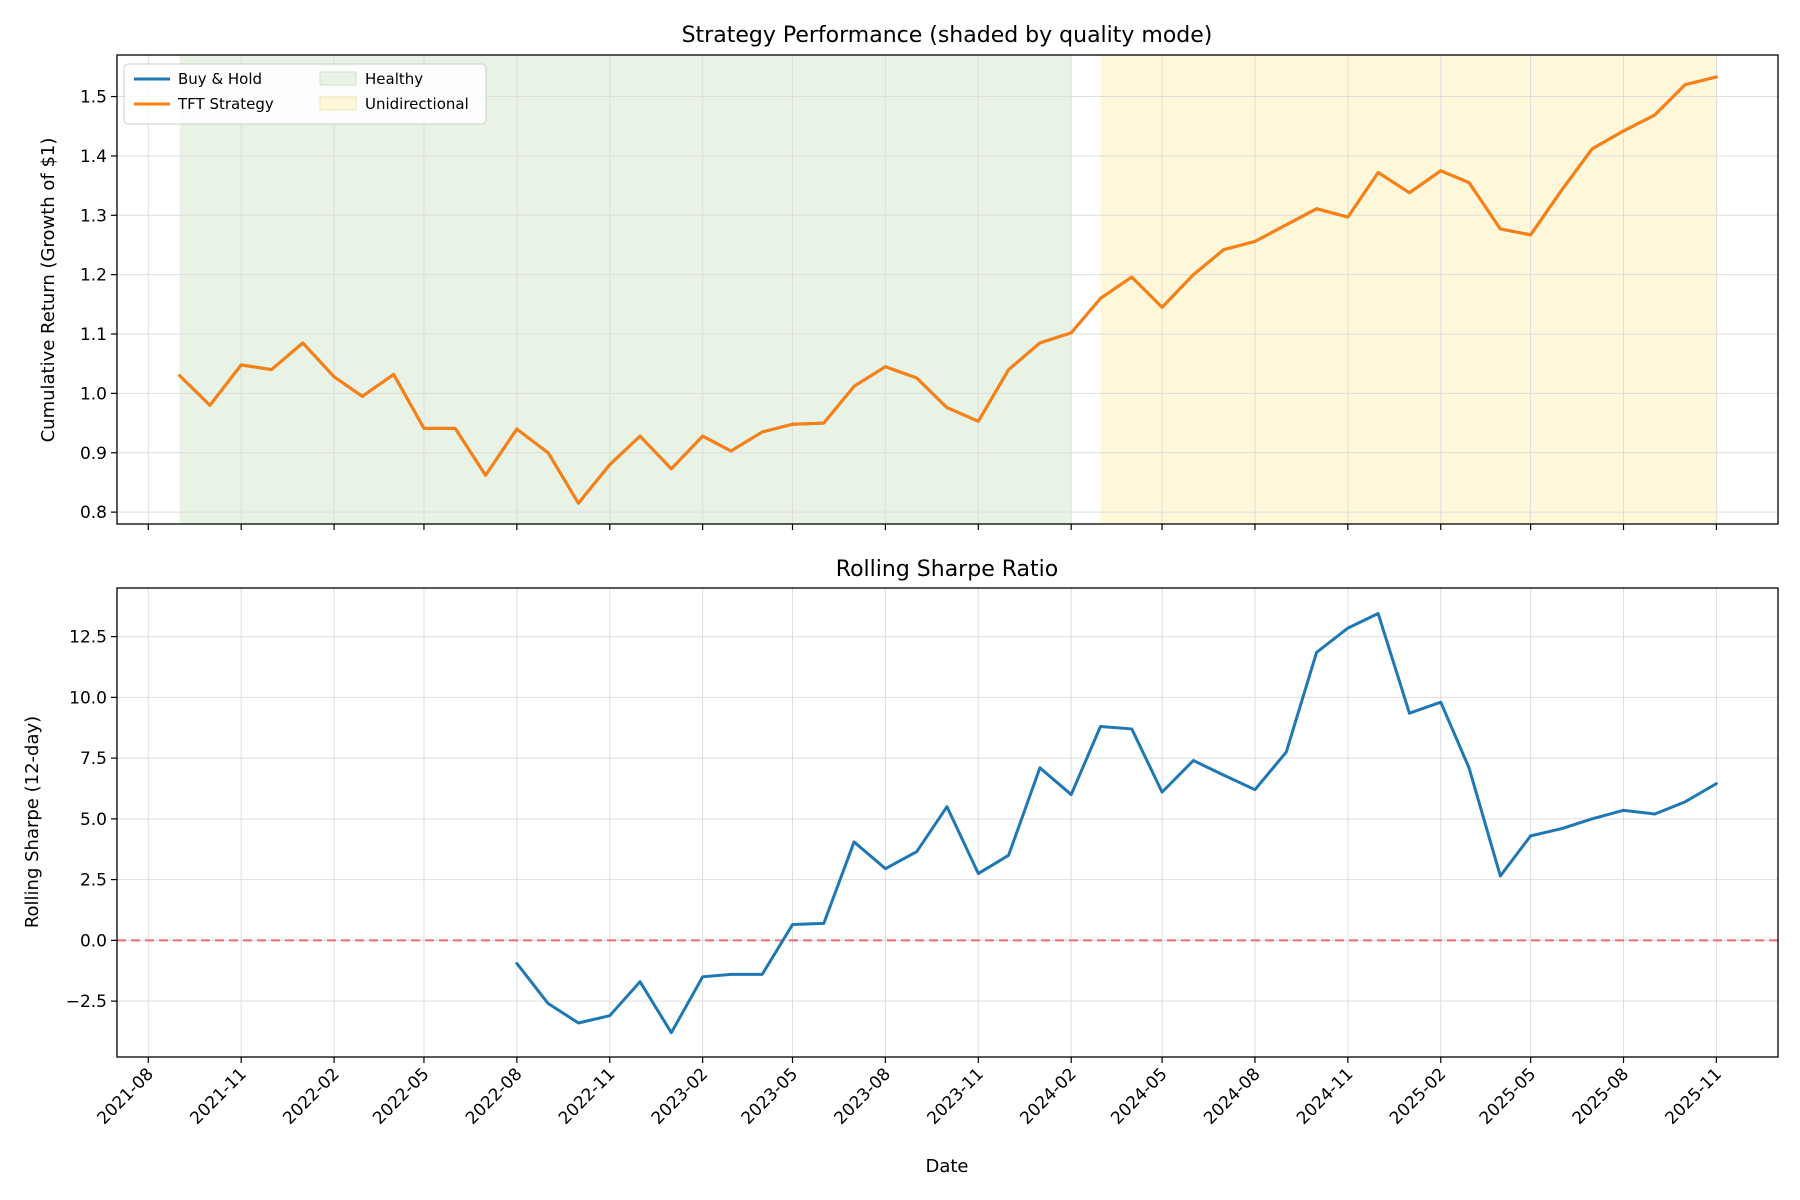  Describe the element at coordinates (93, 216) in the screenshot. I see `performance-y-tick-label: 1.3` at that location.